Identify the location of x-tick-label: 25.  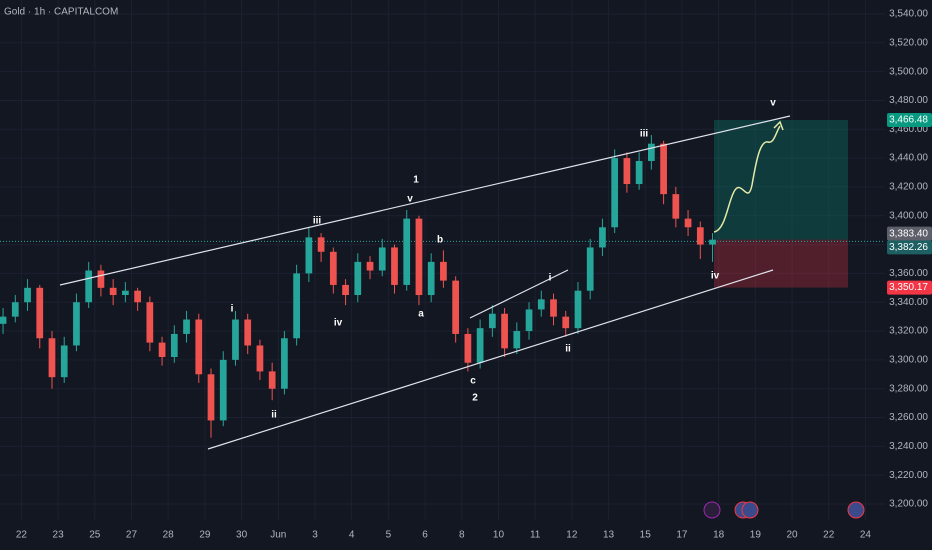
(95, 535).